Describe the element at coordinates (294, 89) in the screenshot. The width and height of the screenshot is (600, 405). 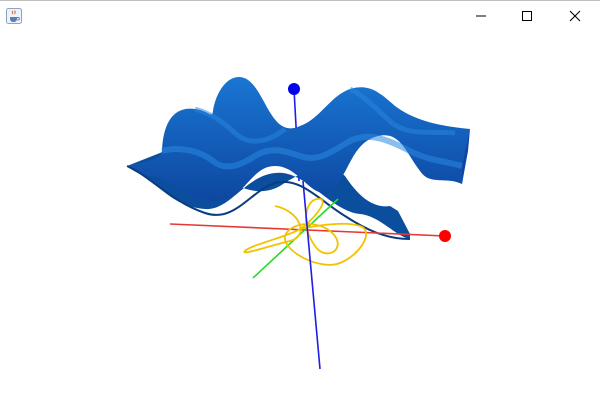
I see `y-axis-end-marker` at that location.